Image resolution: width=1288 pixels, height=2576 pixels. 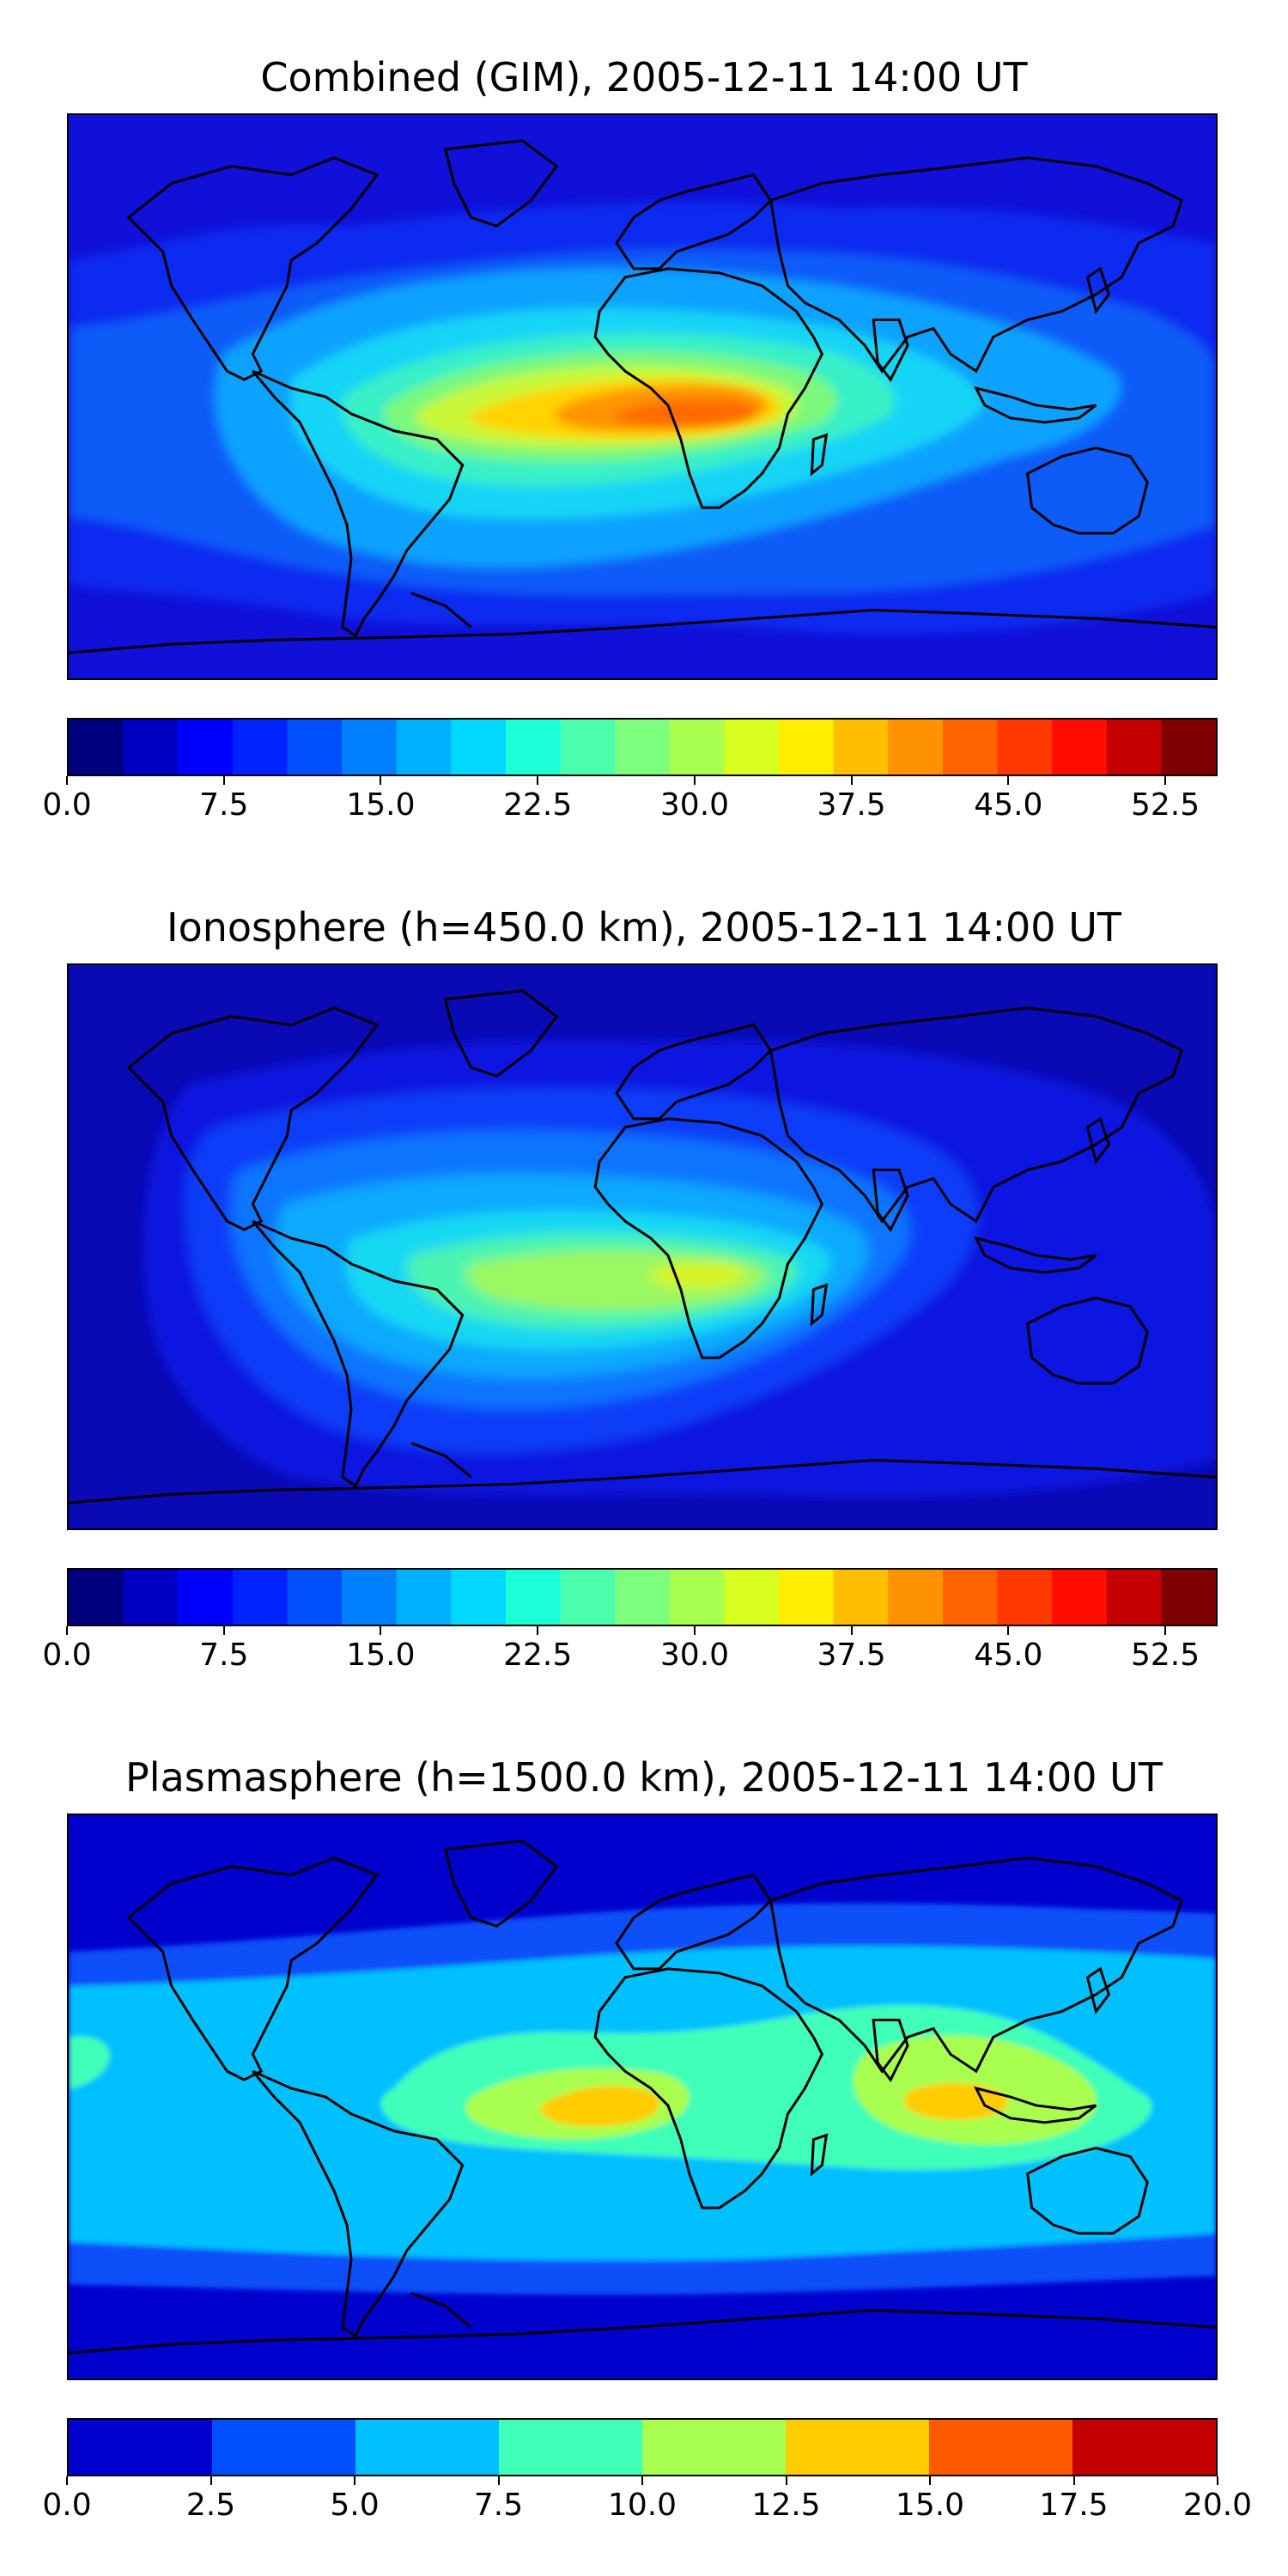 I want to click on colorbar-tick-label: 20.0, so click(x=1217, y=2506).